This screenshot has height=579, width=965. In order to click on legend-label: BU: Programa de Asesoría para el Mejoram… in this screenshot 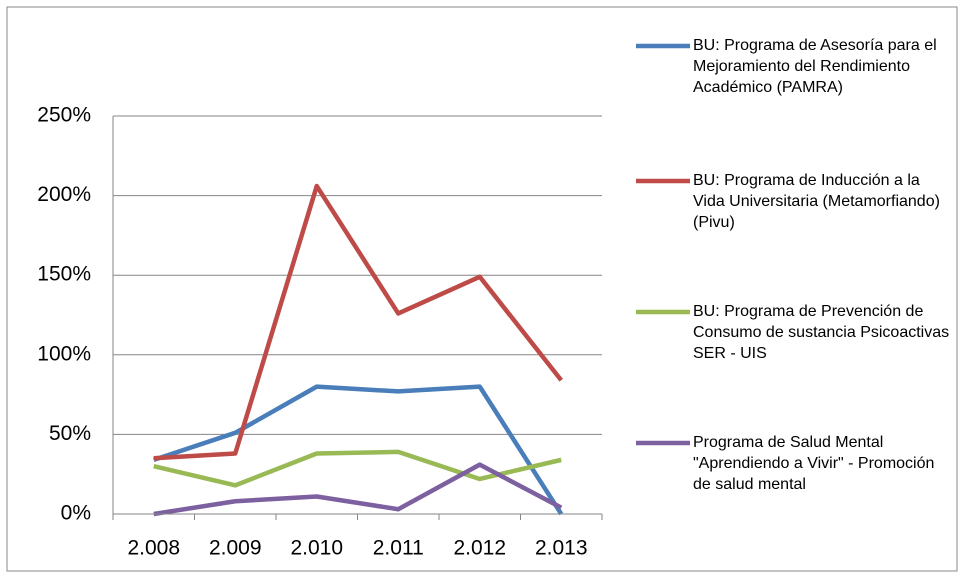, I will do `click(815, 66)`.